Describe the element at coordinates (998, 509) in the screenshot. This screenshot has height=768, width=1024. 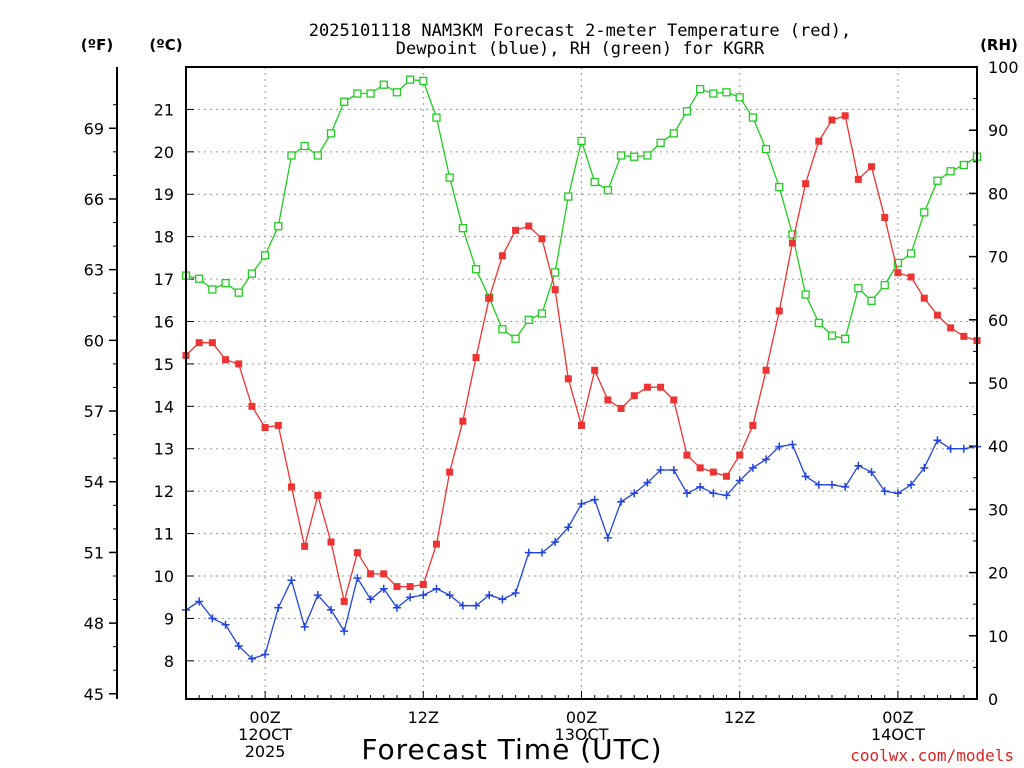
I see `rh-tick-label: 30` at that location.